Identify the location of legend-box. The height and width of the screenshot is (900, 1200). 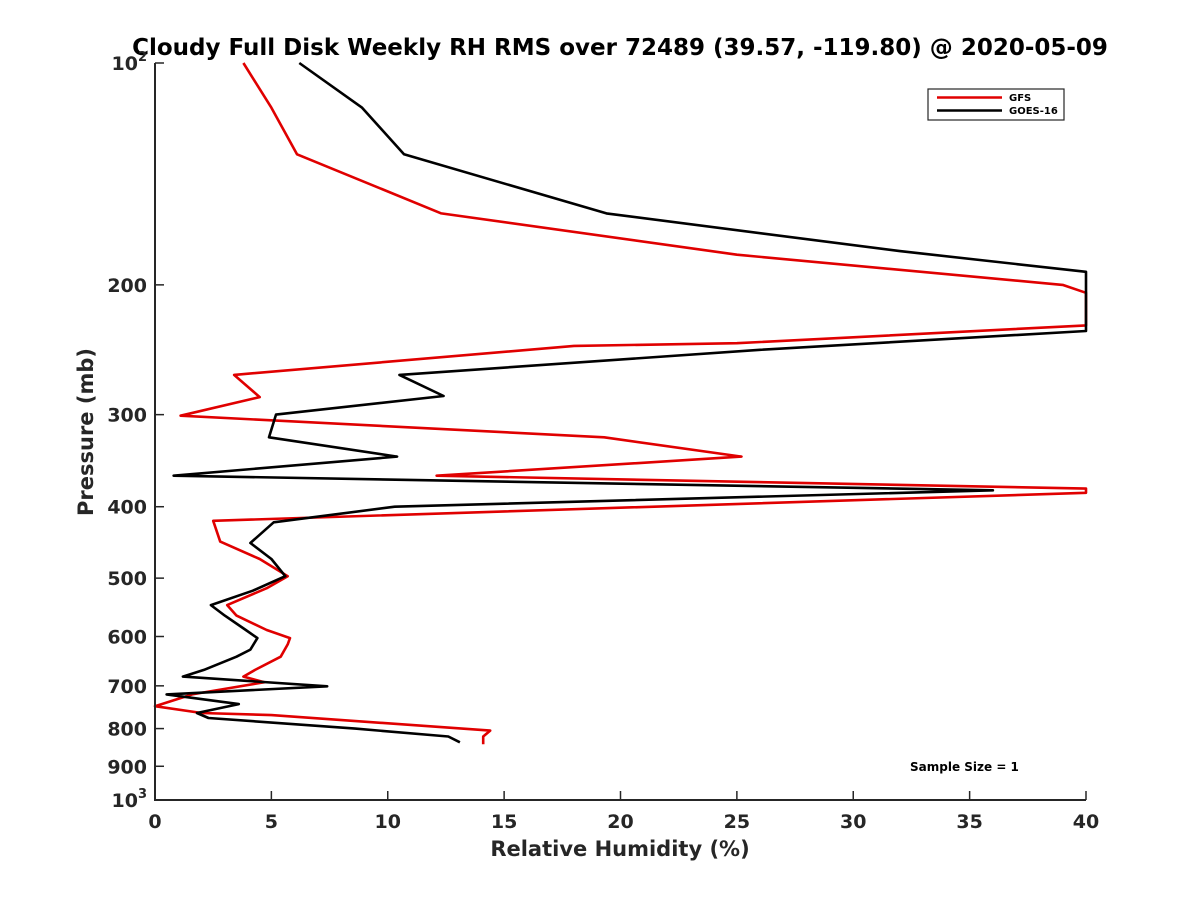
(996, 104).